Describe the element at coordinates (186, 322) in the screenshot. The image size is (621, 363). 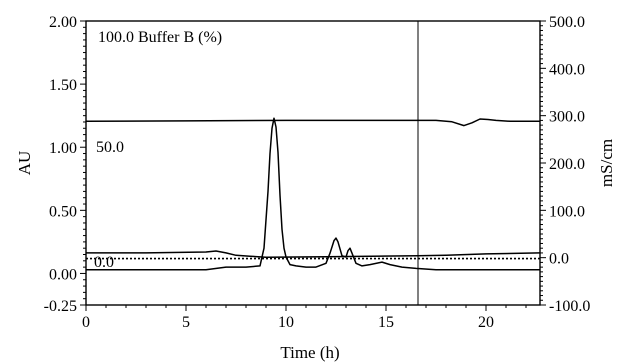
I see `x-tick-label: 5` at that location.